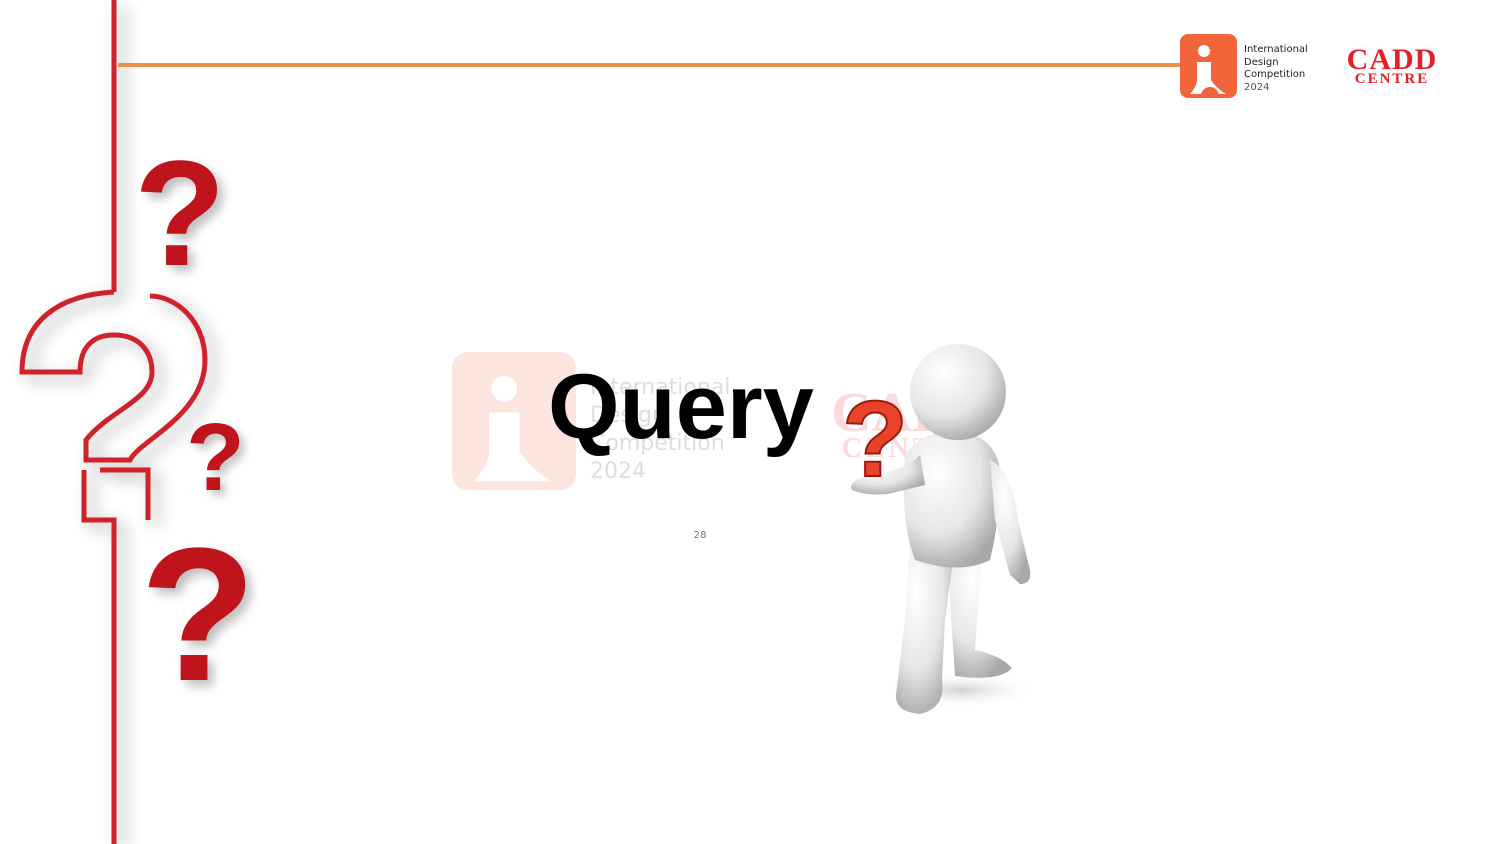 The height and width of the screenshot is (844, 1500). I want to click on slide-title: Query, so click(681, 407).